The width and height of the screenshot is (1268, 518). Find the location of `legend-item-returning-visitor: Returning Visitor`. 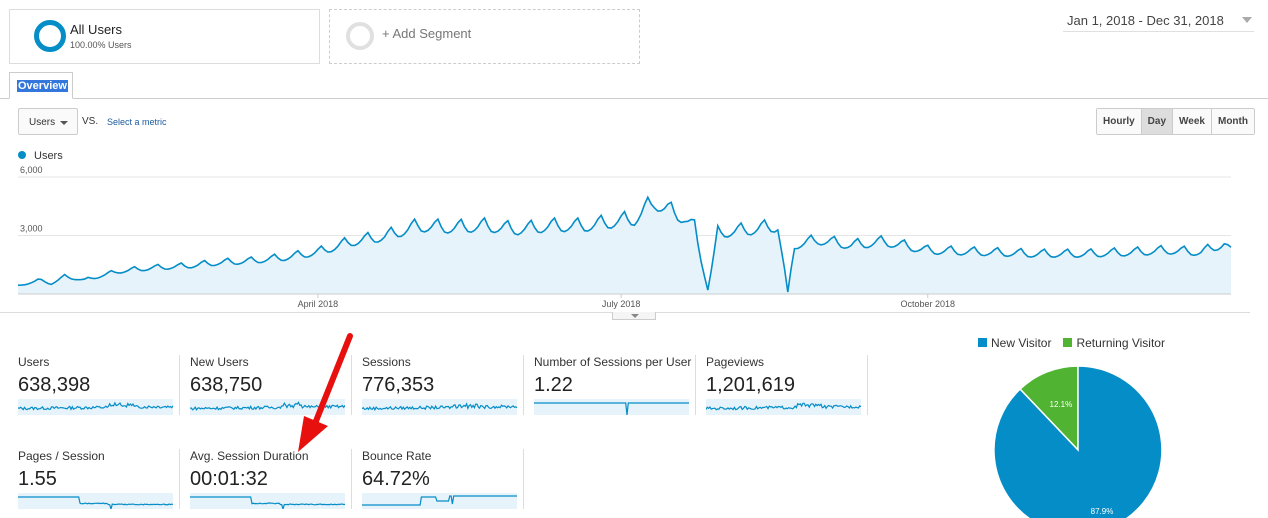

legend-item-returning-visitor: Returning Visitor is located at coordinates (1114, 343).